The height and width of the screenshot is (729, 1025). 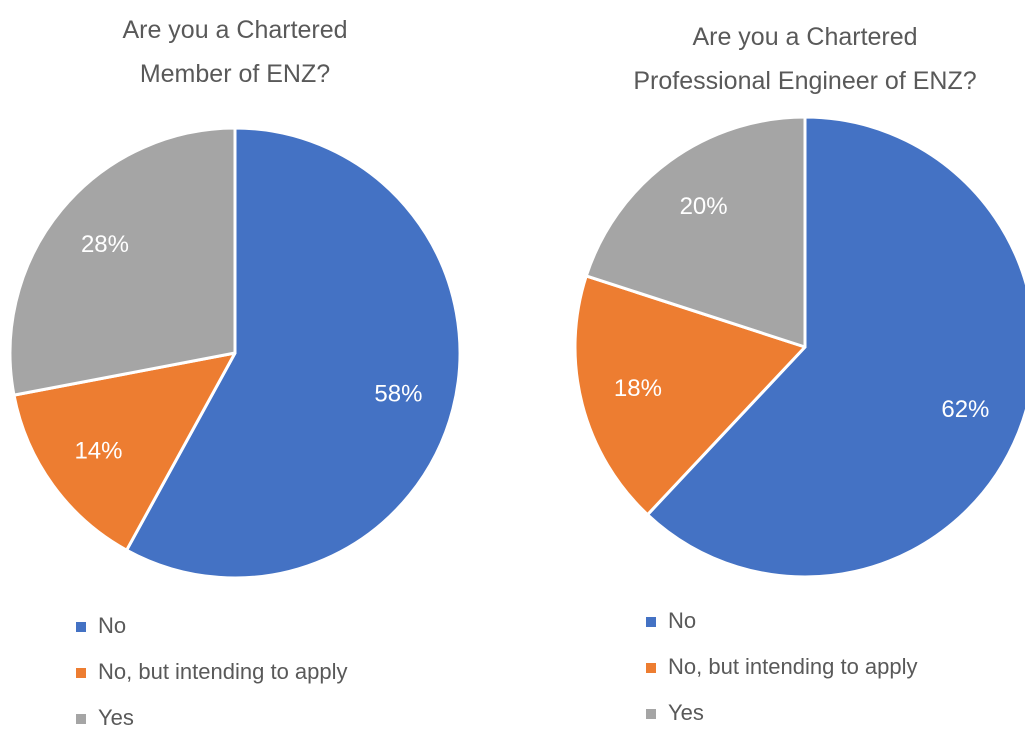 I want to click on data-label: 28%, so click(x=105, y=244).